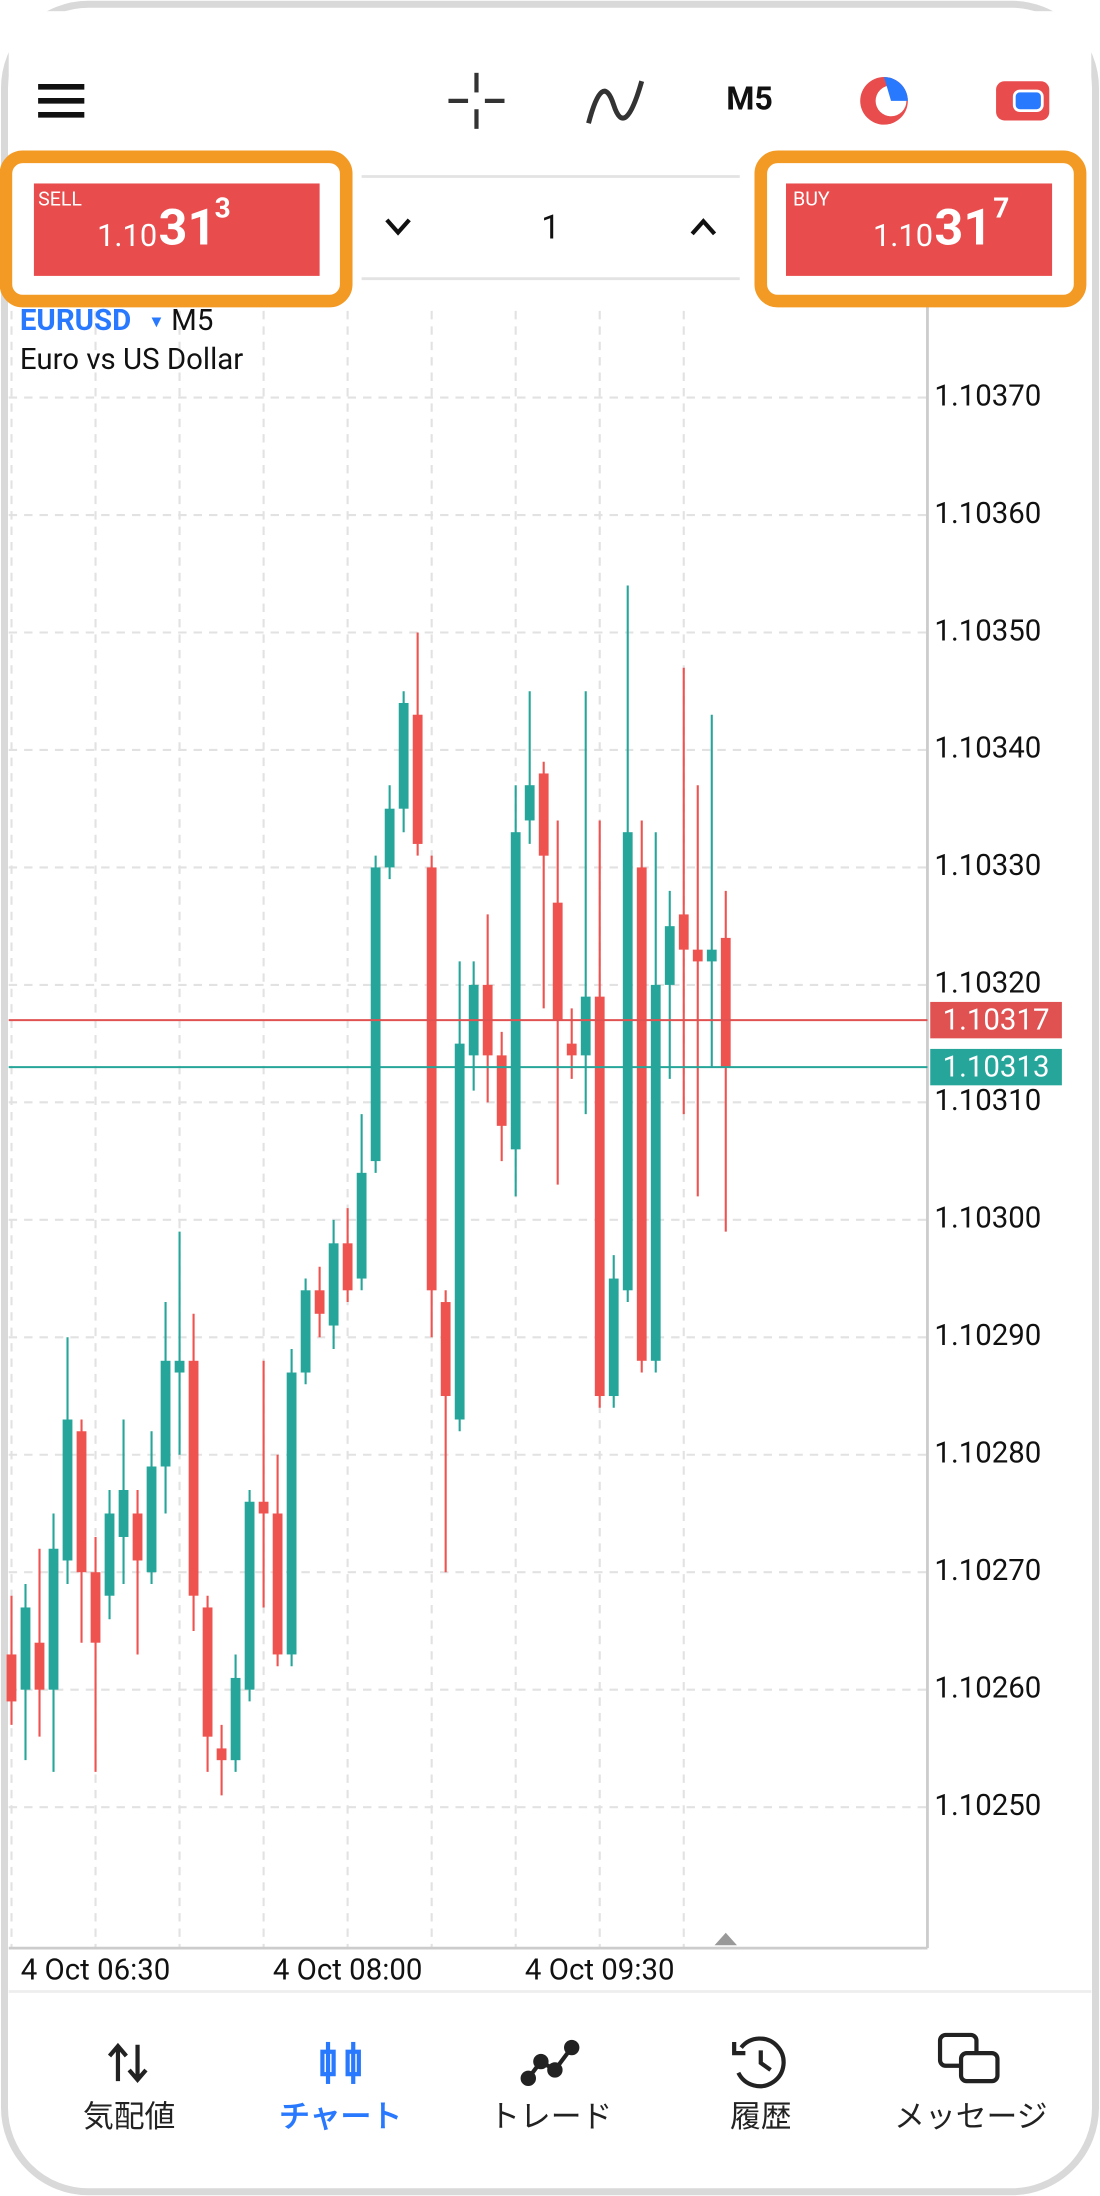 The image size is (1100, 2196). I want to click on sell-price-pips: 31, so click(188, 227).